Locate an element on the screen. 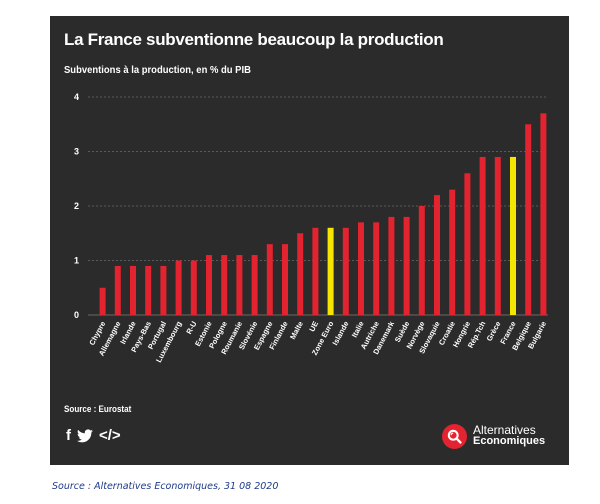  twitter-icon is located at coordinates (85, 436).